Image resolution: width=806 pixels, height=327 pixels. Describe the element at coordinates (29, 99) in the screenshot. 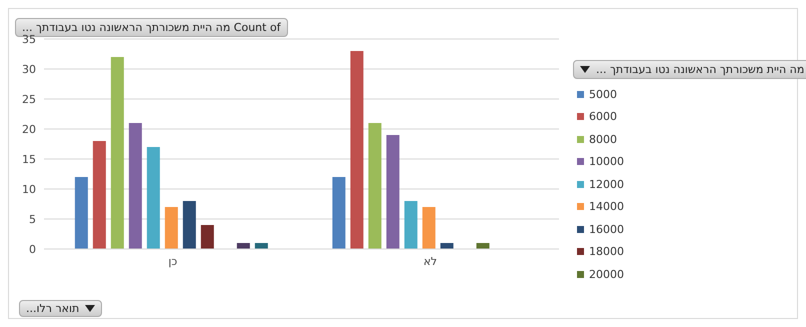

I see `y-tick-label: 25` at that location.